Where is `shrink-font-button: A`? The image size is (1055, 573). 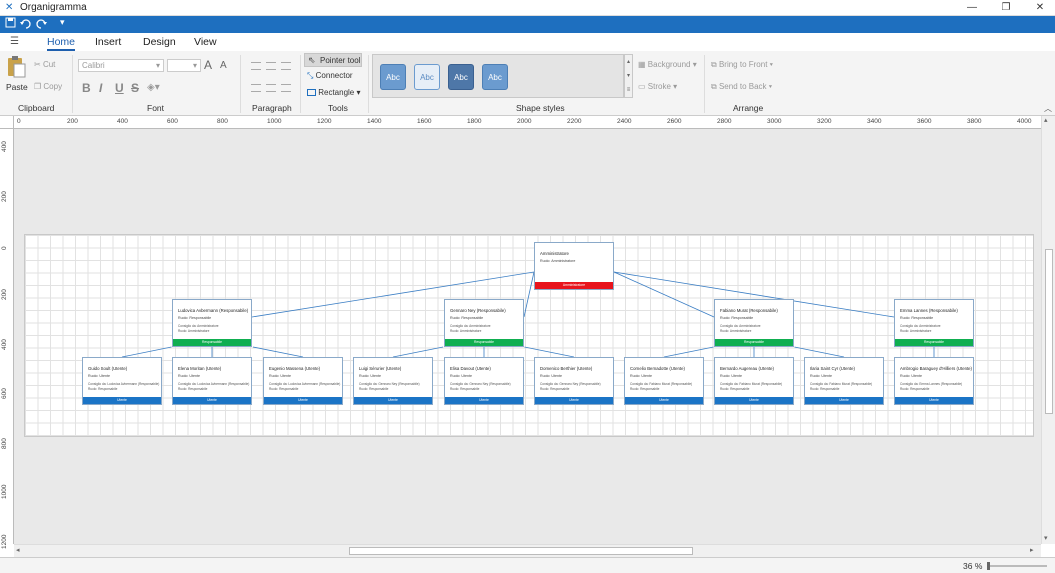
shrink-font-button: A is located at coordinates (223, 65).